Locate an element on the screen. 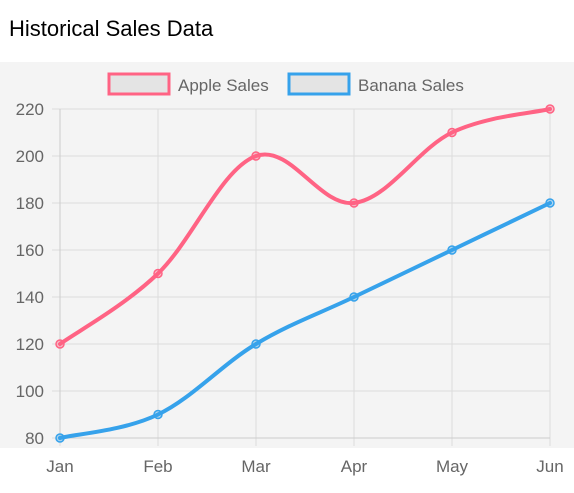  y-tick-label: 160 is located at coordinates (30, 250).